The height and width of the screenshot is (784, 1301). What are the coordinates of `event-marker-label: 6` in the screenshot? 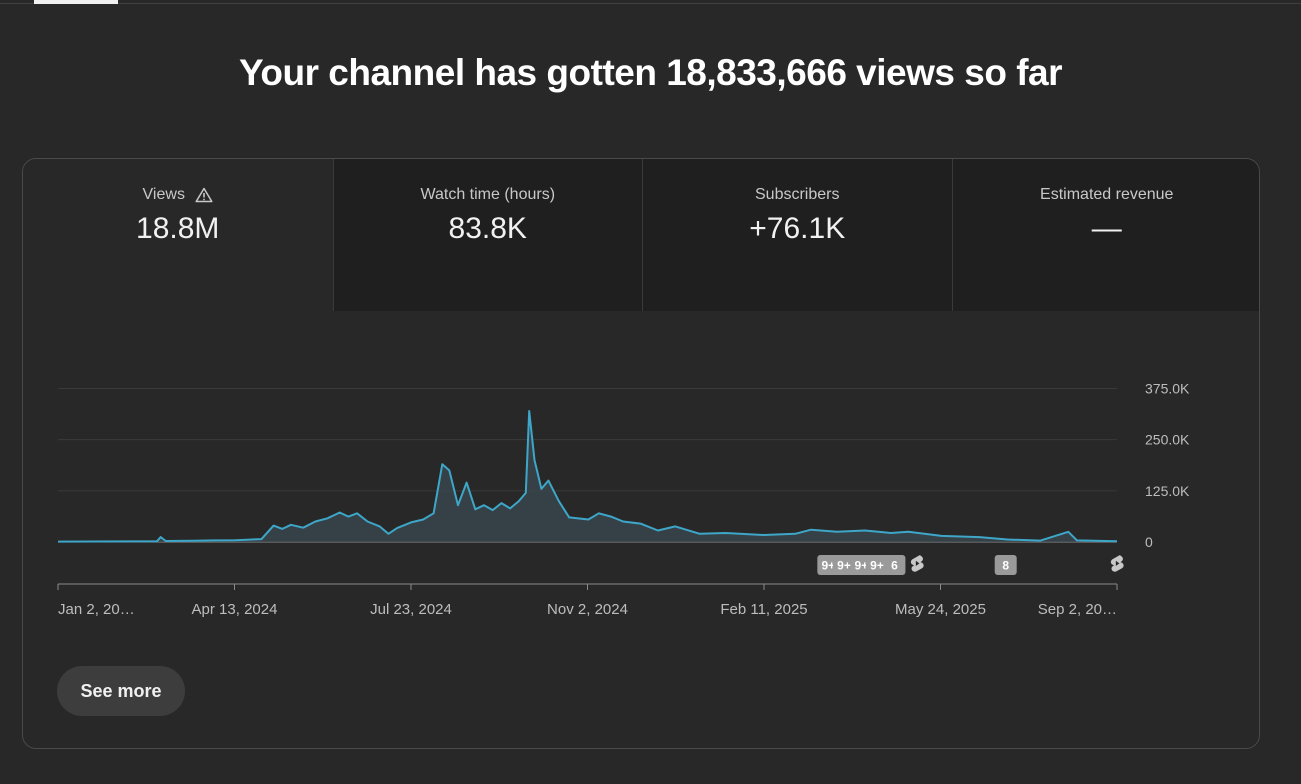 It's located at (894, 566).